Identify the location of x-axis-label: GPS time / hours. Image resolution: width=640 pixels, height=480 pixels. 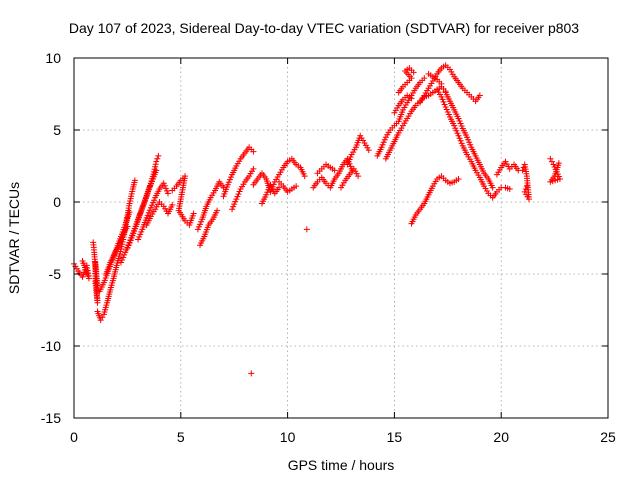
(341, 465).